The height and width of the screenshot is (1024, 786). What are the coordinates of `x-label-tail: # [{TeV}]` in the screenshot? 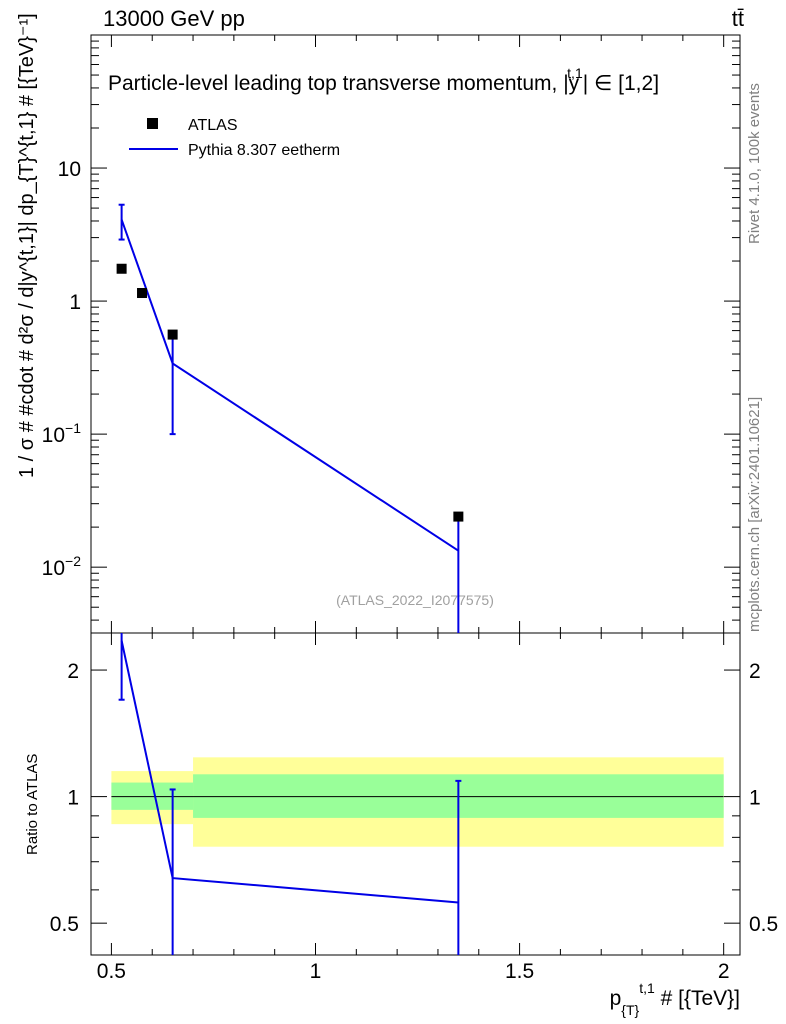 It's located at (697, 998).